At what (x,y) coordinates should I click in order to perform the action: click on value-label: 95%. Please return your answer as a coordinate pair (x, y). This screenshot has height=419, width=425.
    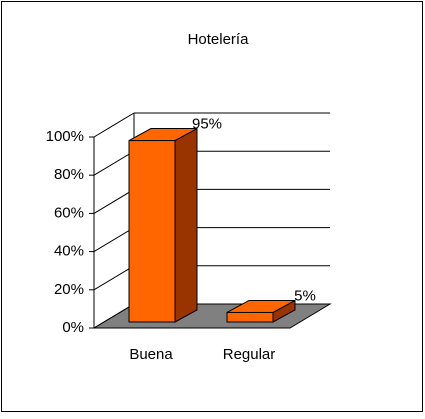
    Looking at the image, I should click on (207, 124).